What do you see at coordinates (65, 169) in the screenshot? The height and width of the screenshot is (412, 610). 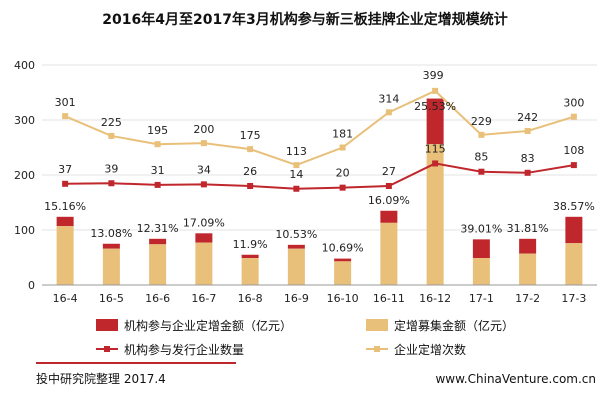 I see `label-count: 37` at bounding box center [65, 169].